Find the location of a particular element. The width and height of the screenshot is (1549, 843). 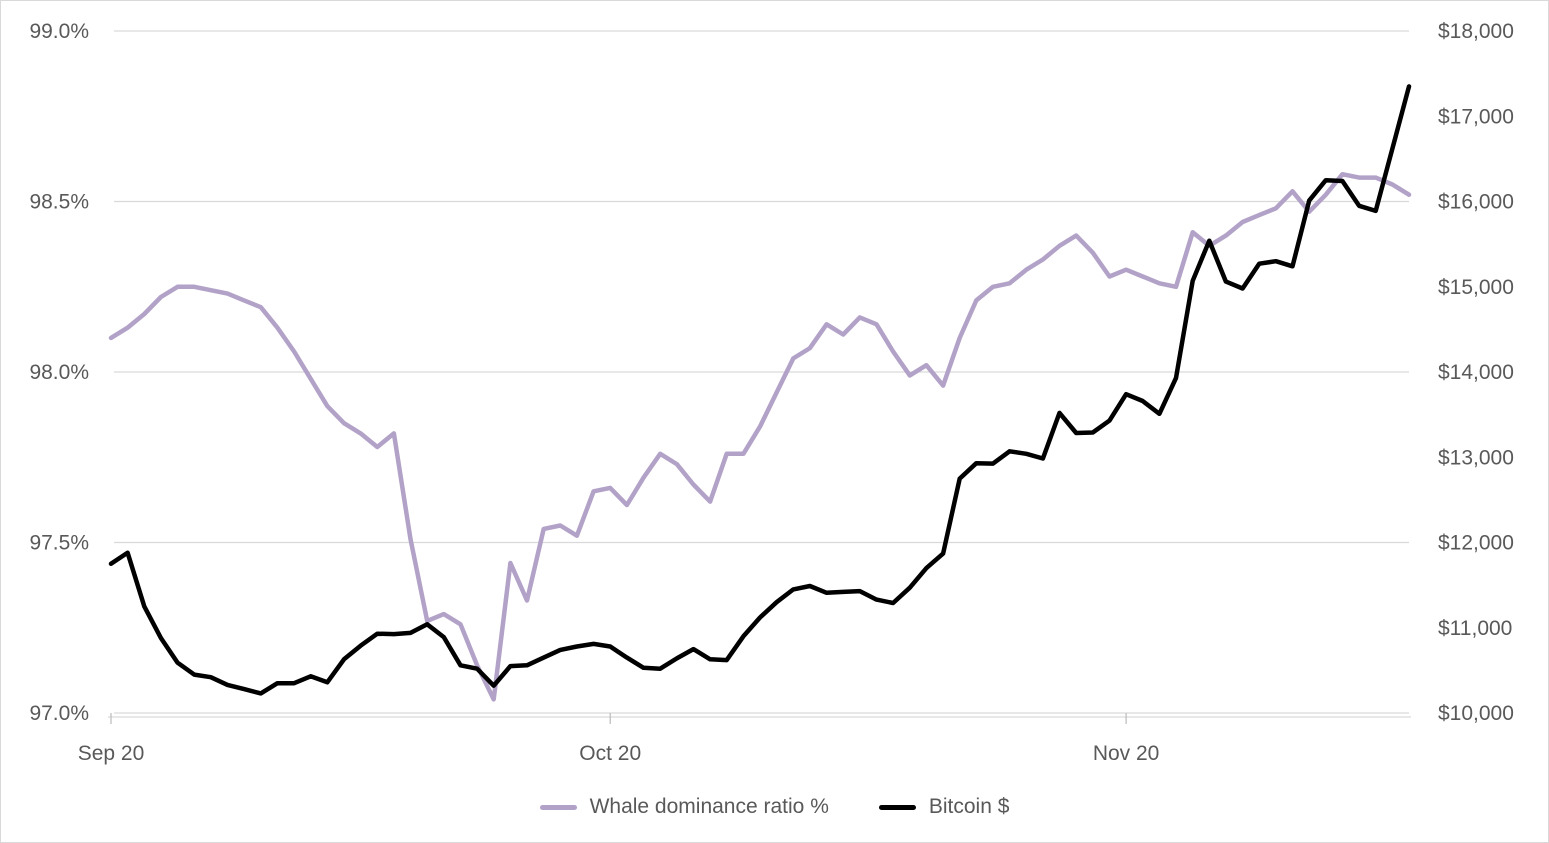

y-axis-left-labels: 99.0% 98.5% 98.0% 97.5% 97.0% is located at coordinates (59, 372).